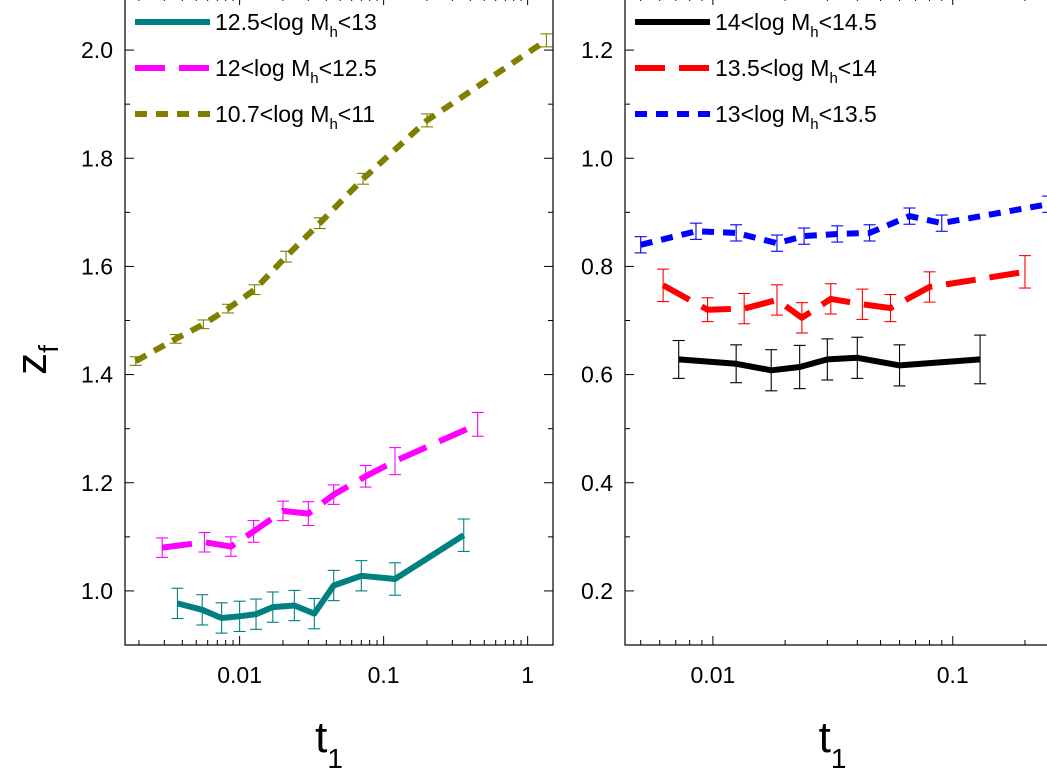 This screenshot has width=1047, height=776. What do you see at coordinates (597, 375) in the screenshot?
I see `y-tick-label: 0.6` at bounding box center [597, 375].